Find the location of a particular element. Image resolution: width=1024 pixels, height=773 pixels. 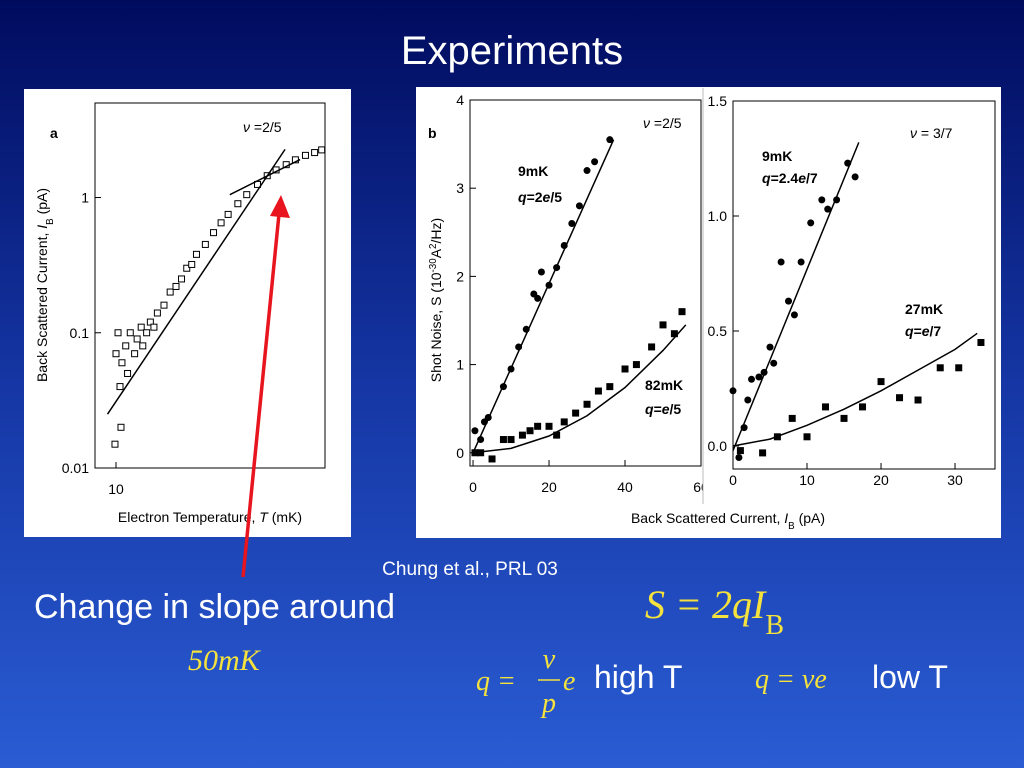

caption: Change in slope around is located at coordinates (214, 607).